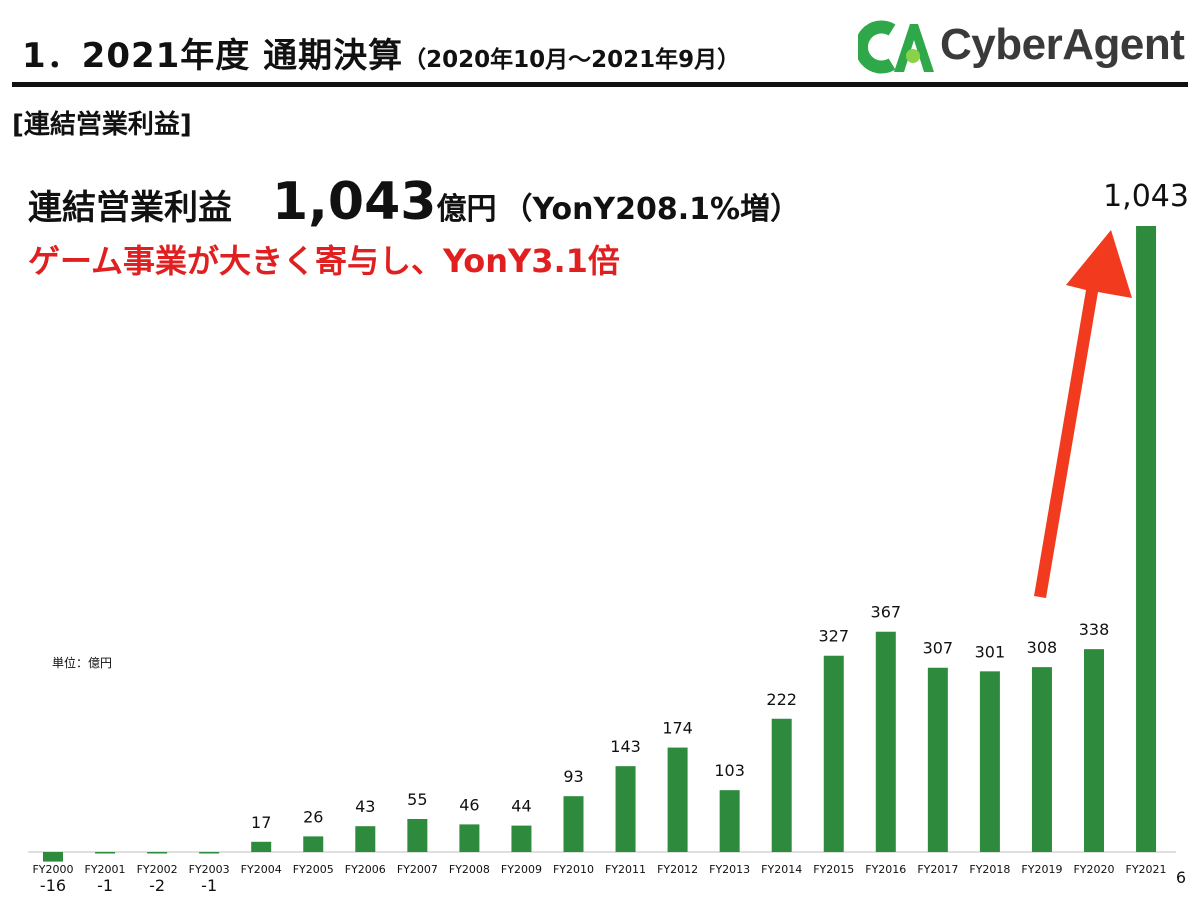 This screenshot has height=898, width=1200. Describe the element at coordinates (937, 869) in the screenshot. I see `tick-label-fy2017: FY2017` at that location.